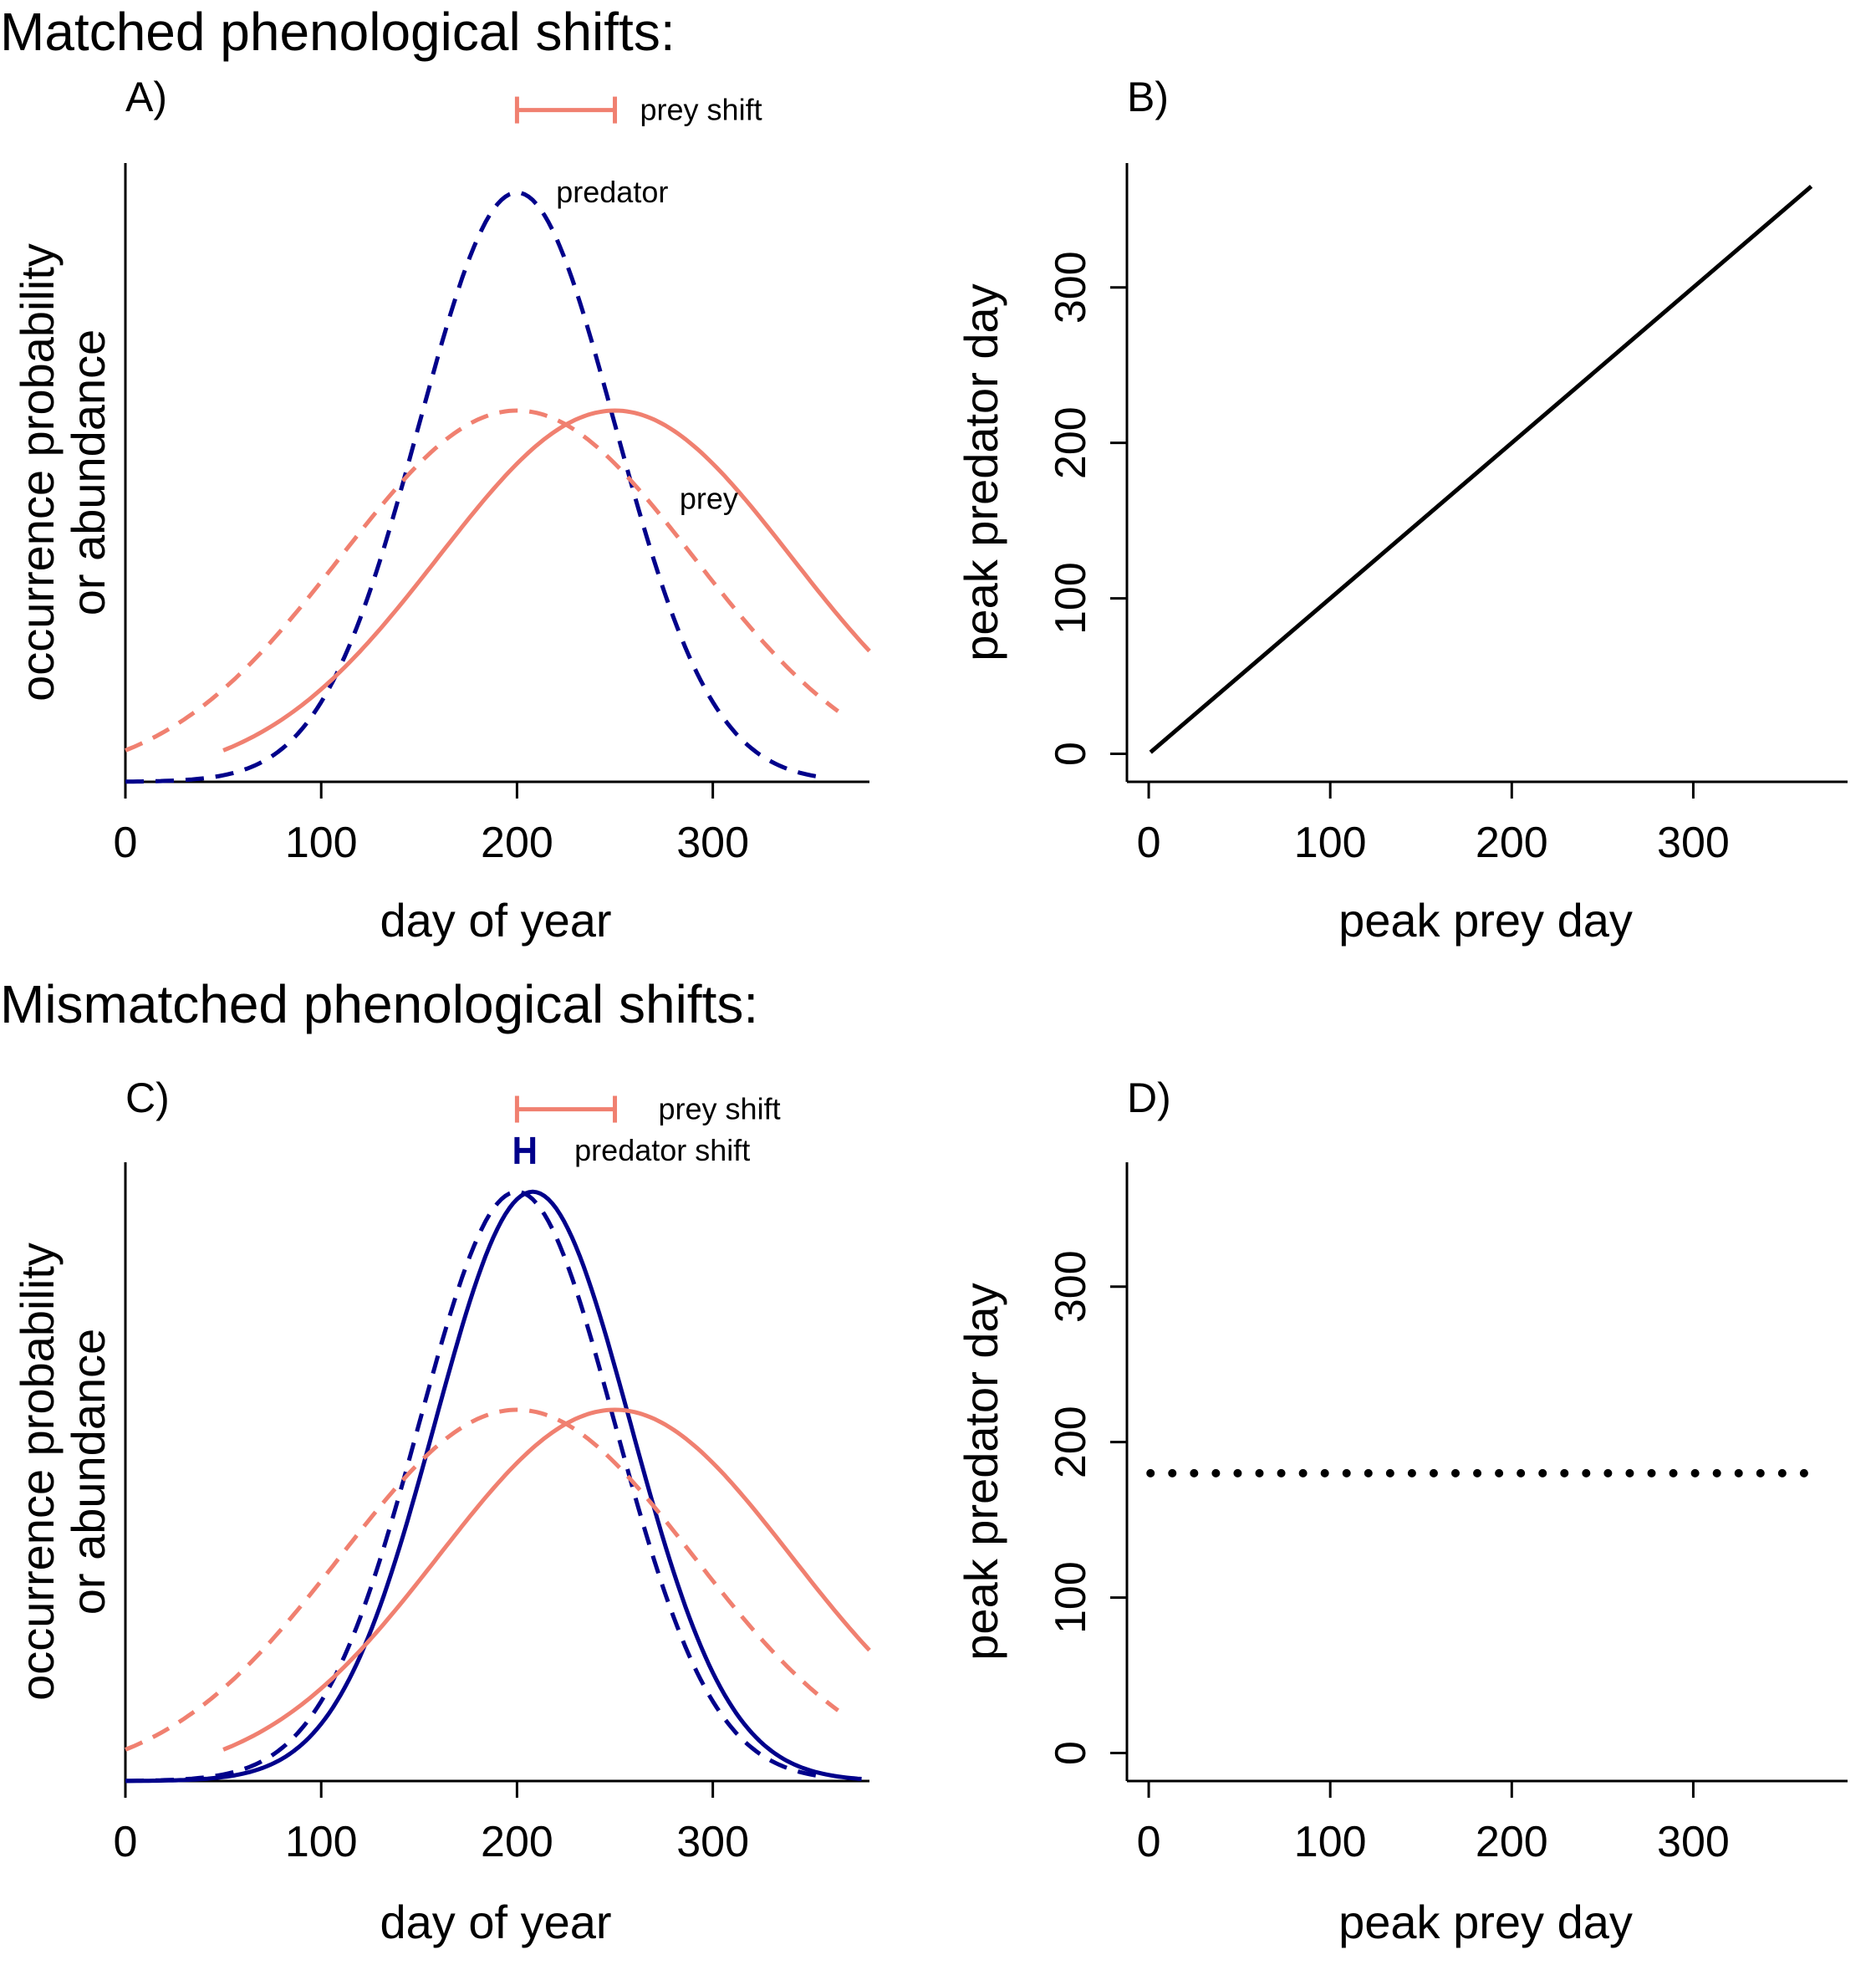 This screenshot has width=1876, height=1970. I want to click on predator-solid-curve, so click(494, 1486).